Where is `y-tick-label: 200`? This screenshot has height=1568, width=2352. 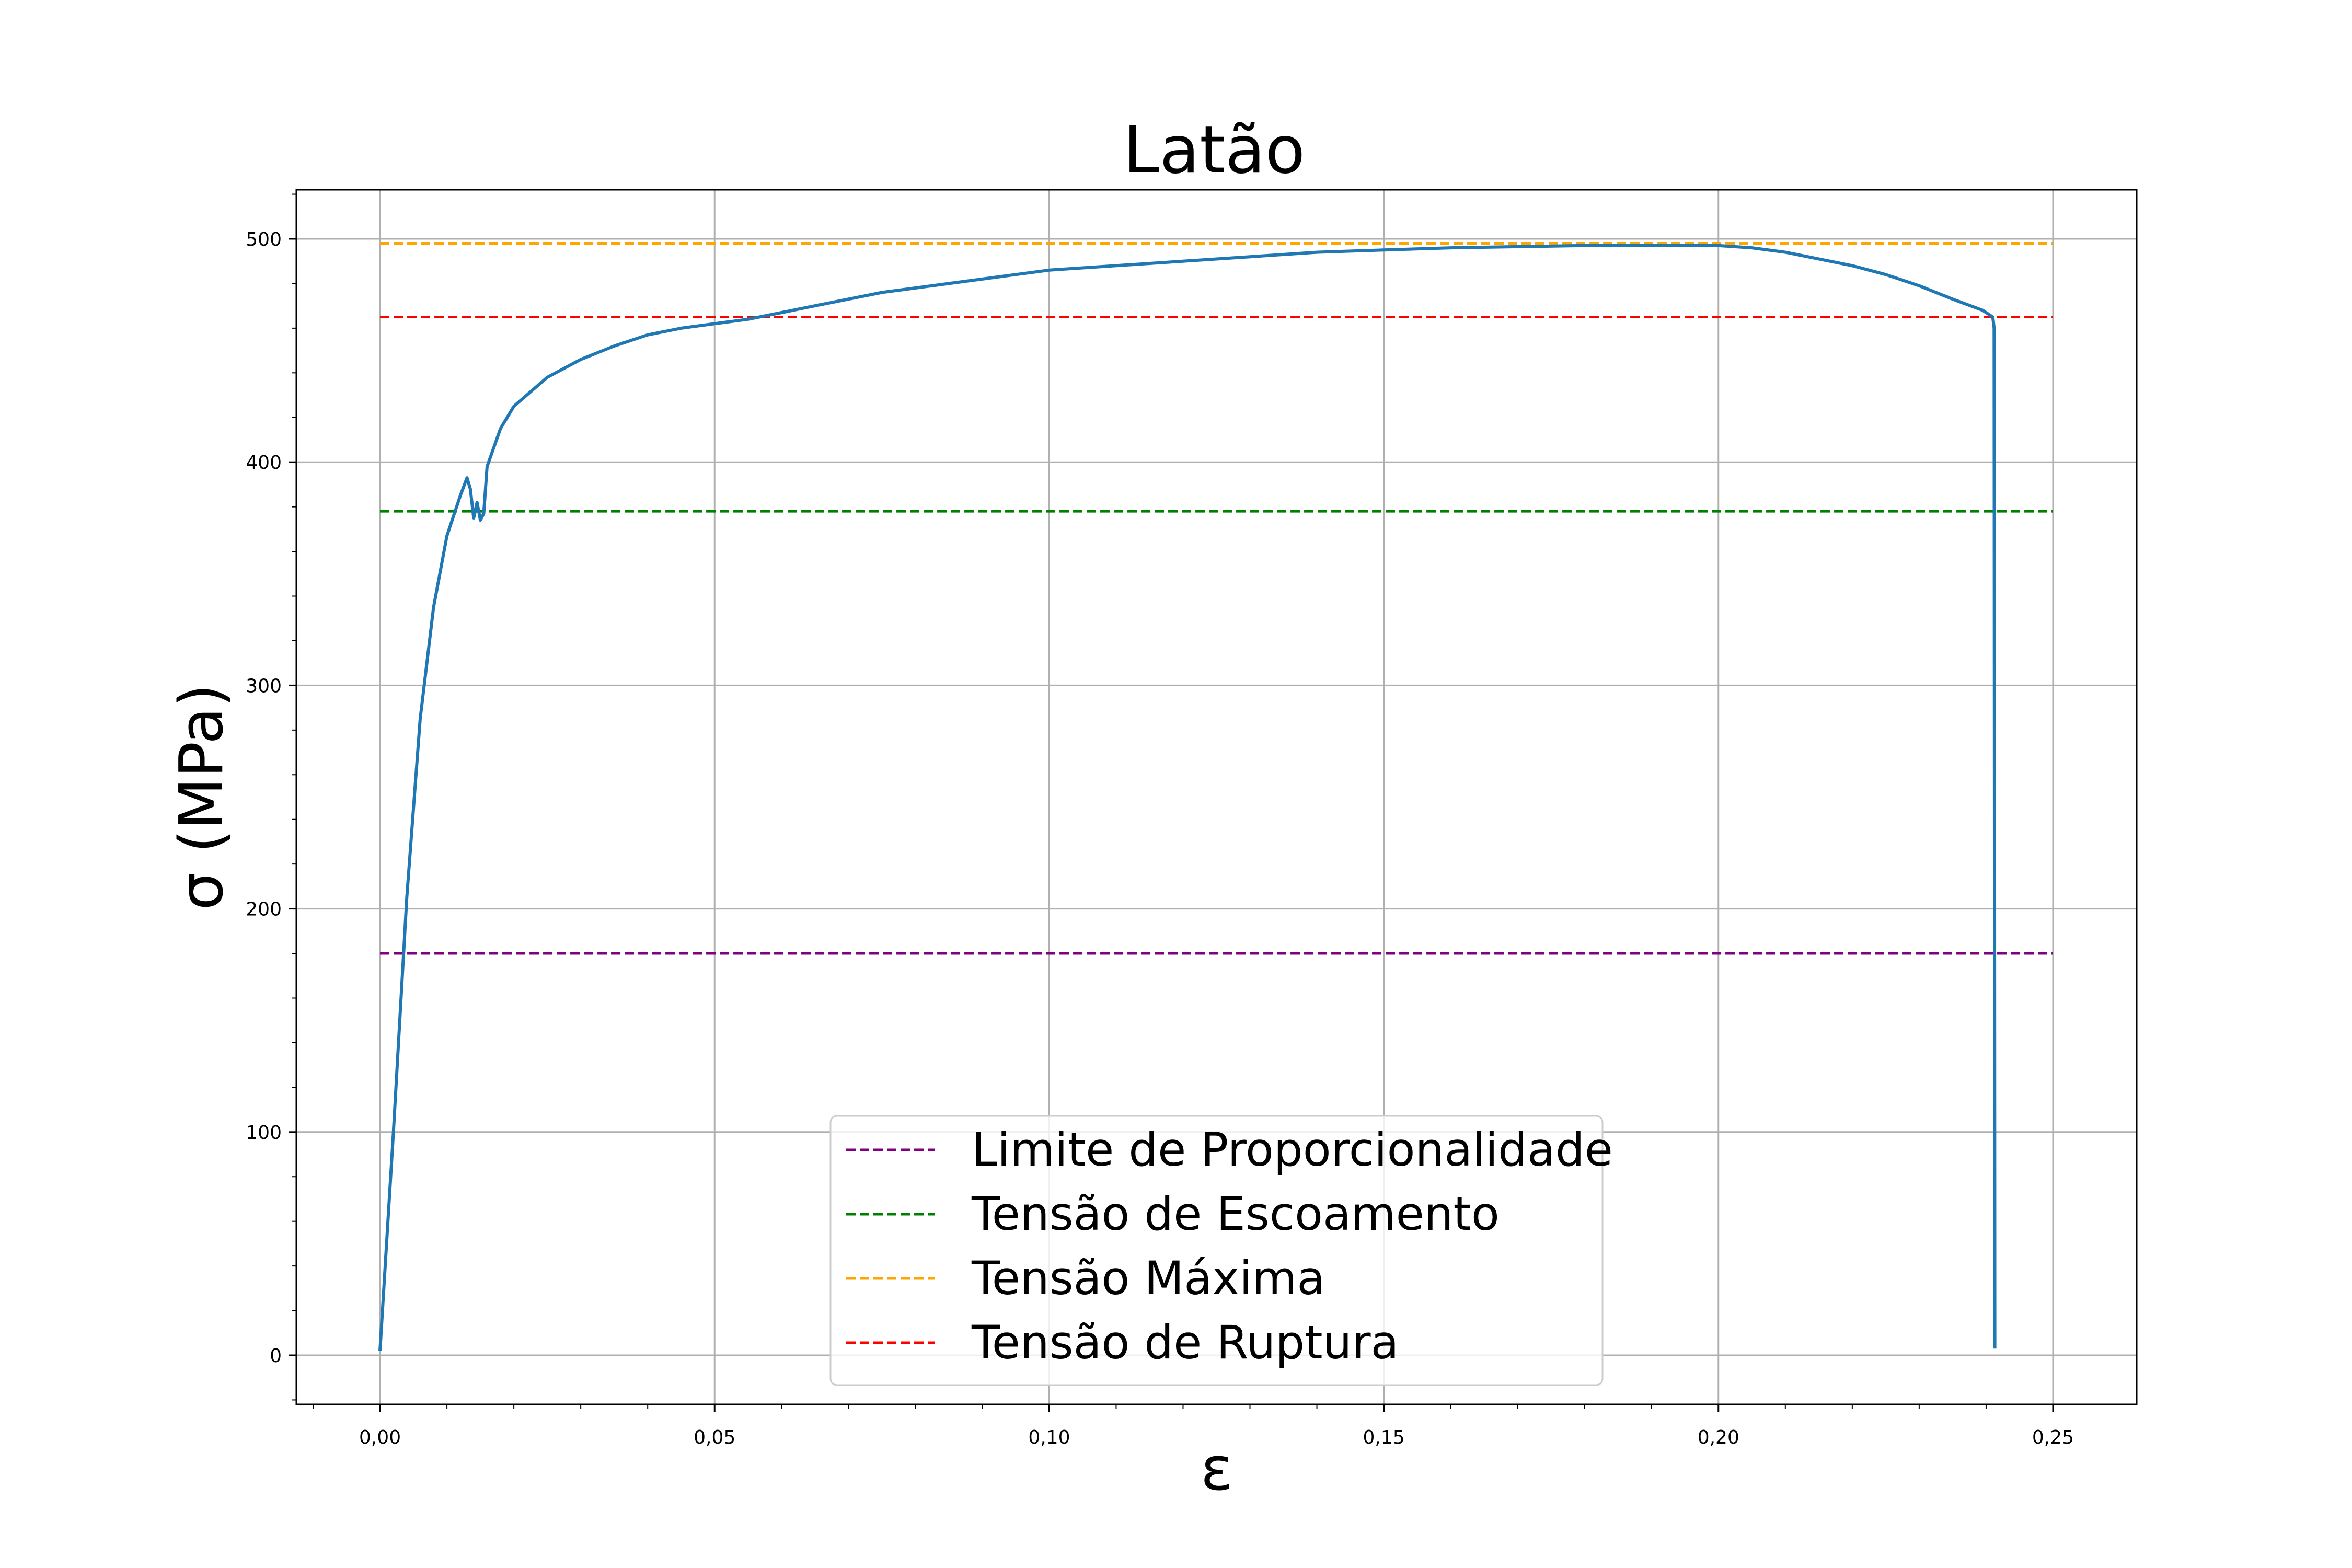 y-tick-label: 200 is located at coordinates (264, 909).